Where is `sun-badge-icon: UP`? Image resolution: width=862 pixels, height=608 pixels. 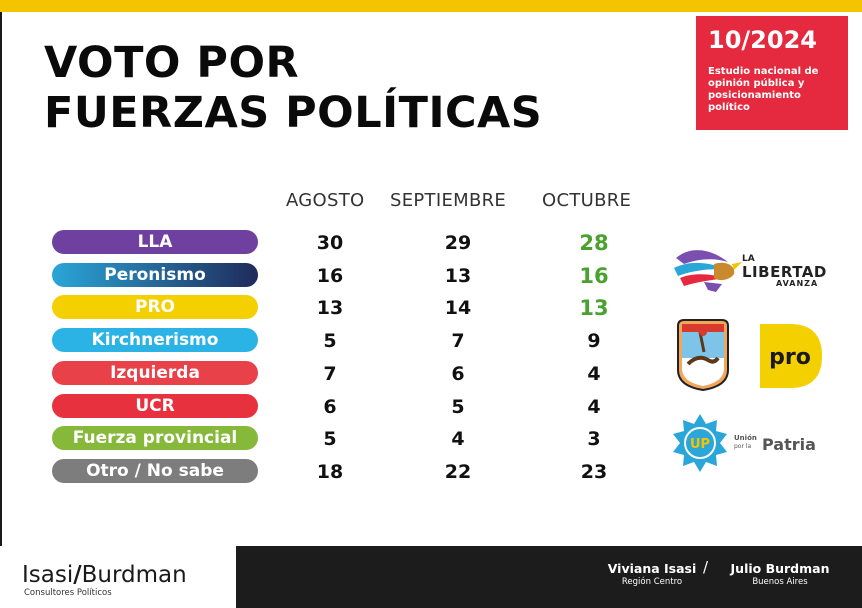 sun-badge-icon: UP is located at coordinates (700, 443).